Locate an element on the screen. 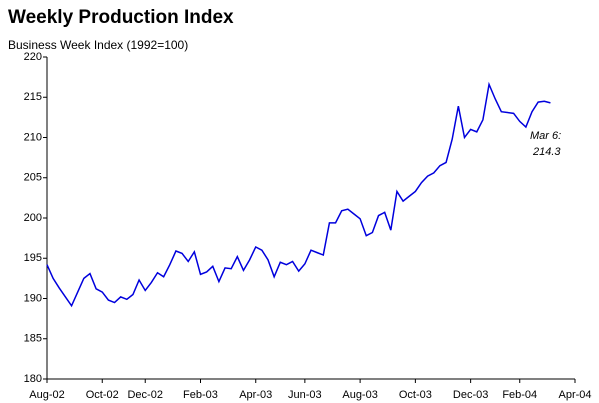  x-tick-label: Oct-02 is located at coordinates (102, 395).